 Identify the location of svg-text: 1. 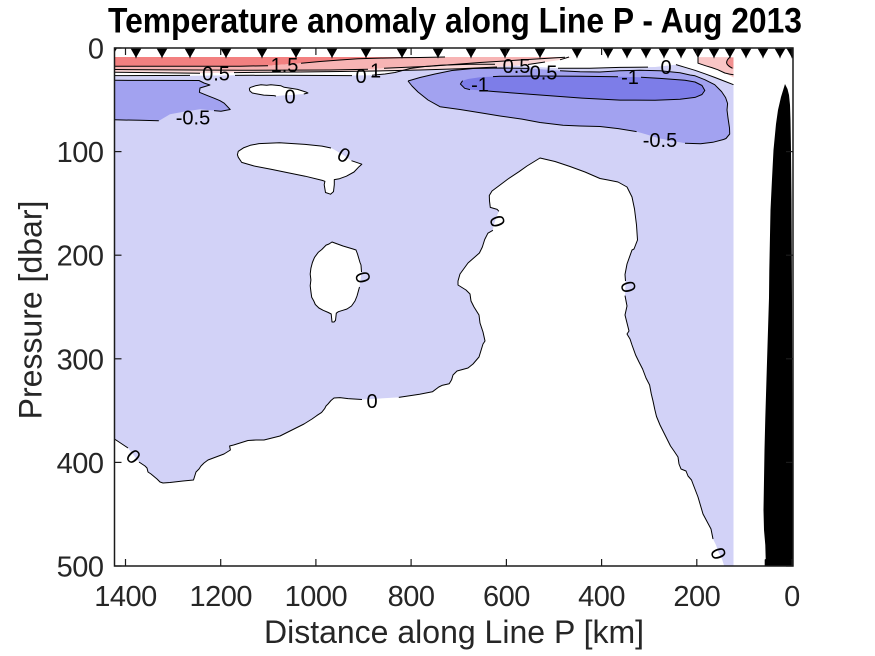
(375, 72).